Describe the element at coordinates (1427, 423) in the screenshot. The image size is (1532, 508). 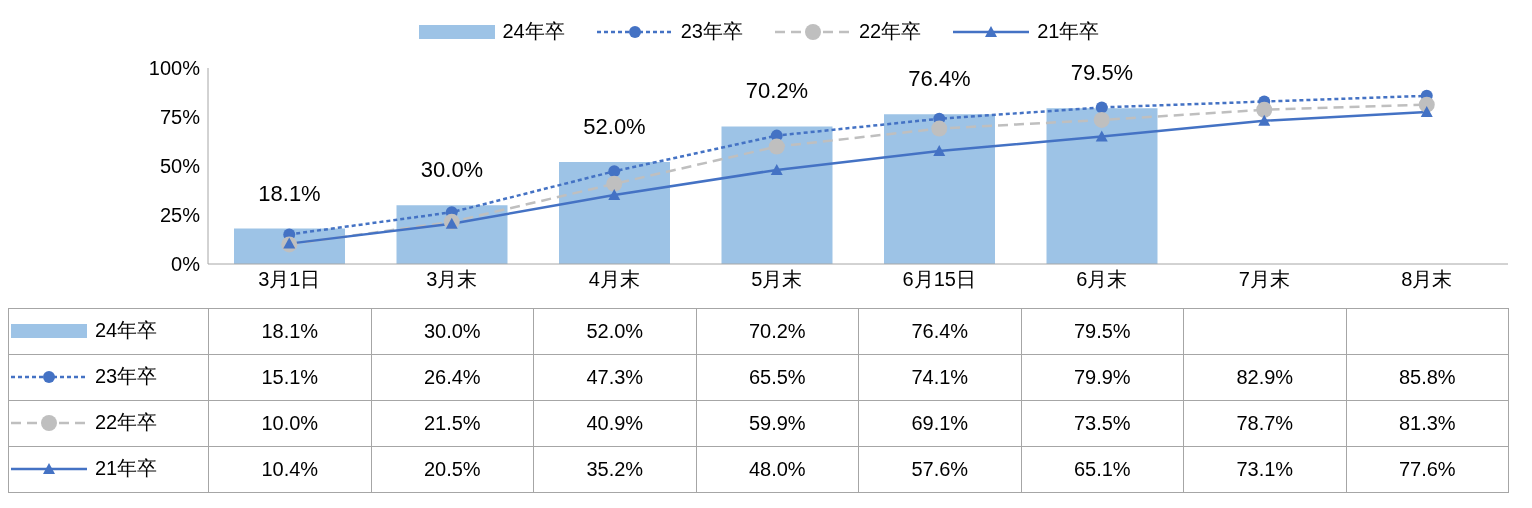
I see `data-label: 81.3%` at that location.